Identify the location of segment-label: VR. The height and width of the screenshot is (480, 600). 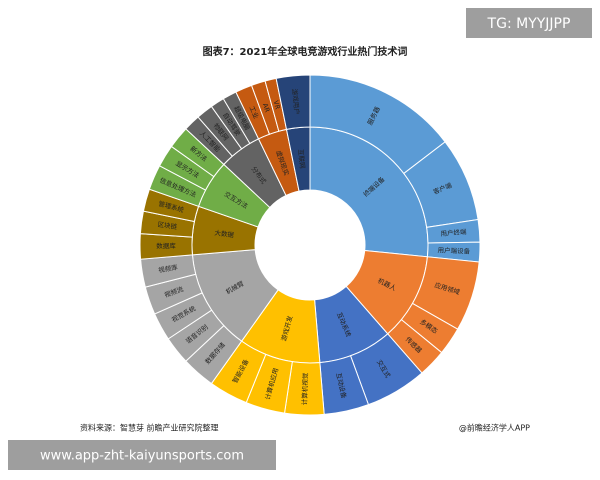
(277, 105).